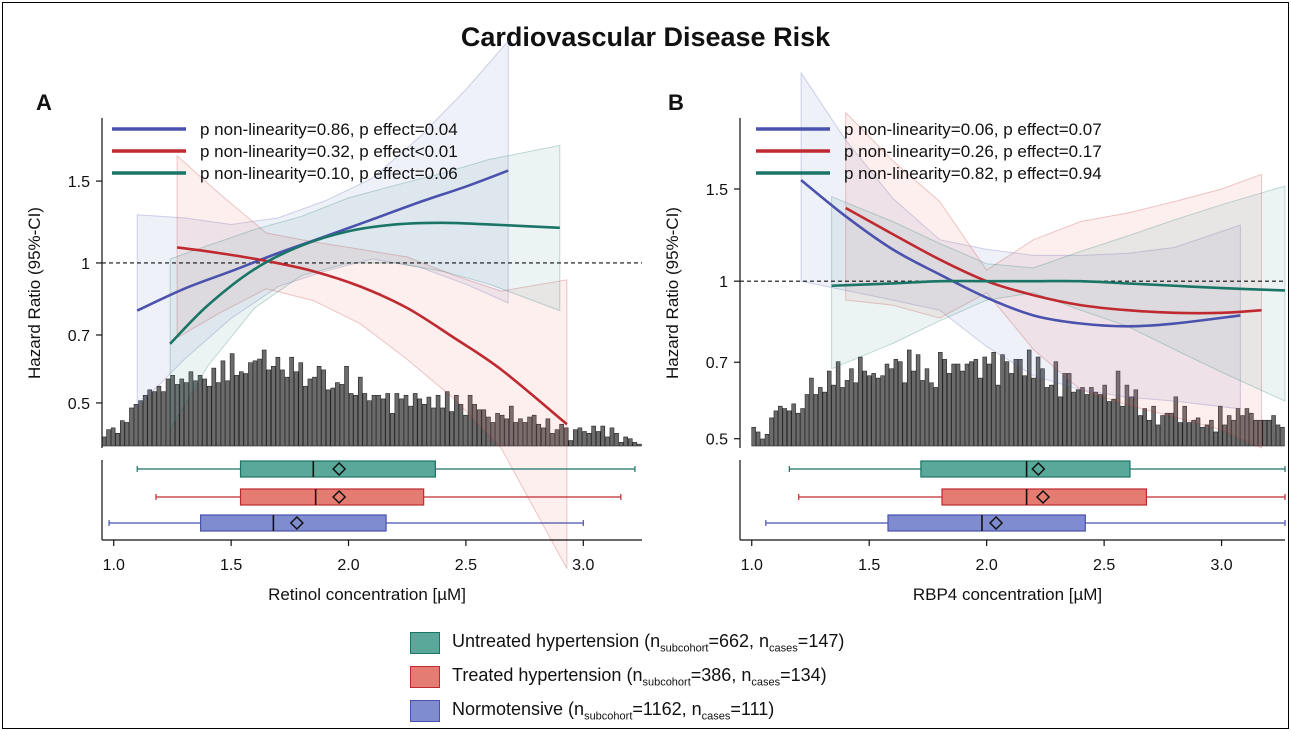  I want to click on n-subcohort-value: 662, so click(734, 641).